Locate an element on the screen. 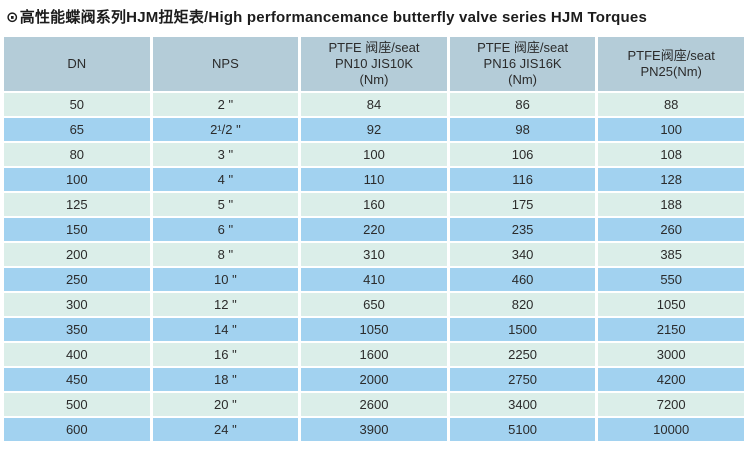 The height and width of the screenshot is (455, 750). table-cell-col2: 650 is located at coordinates (374, 304).